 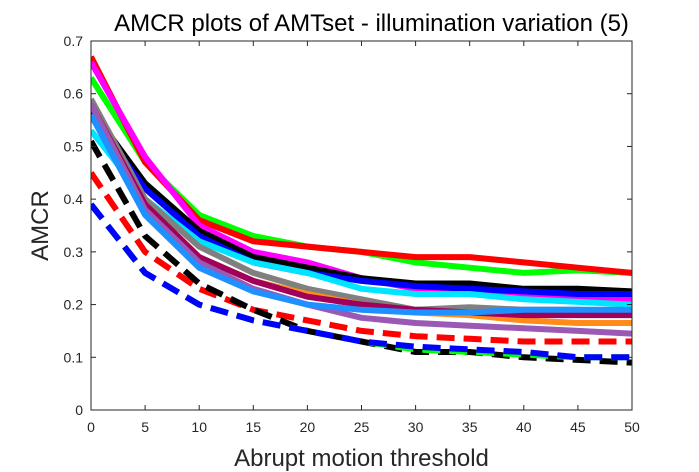 I want to click on x-tick-label: 5, so click(x=145, y=427).